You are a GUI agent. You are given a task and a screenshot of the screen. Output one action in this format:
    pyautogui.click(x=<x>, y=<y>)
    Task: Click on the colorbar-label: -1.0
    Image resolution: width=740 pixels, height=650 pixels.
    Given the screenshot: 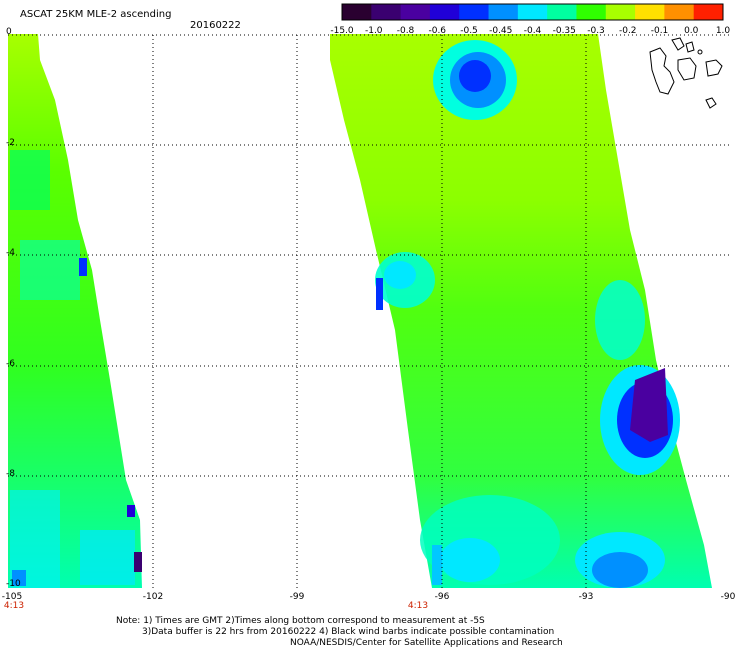 What is the action you would take?
    pyautogui.click(x=373, y=31)
    